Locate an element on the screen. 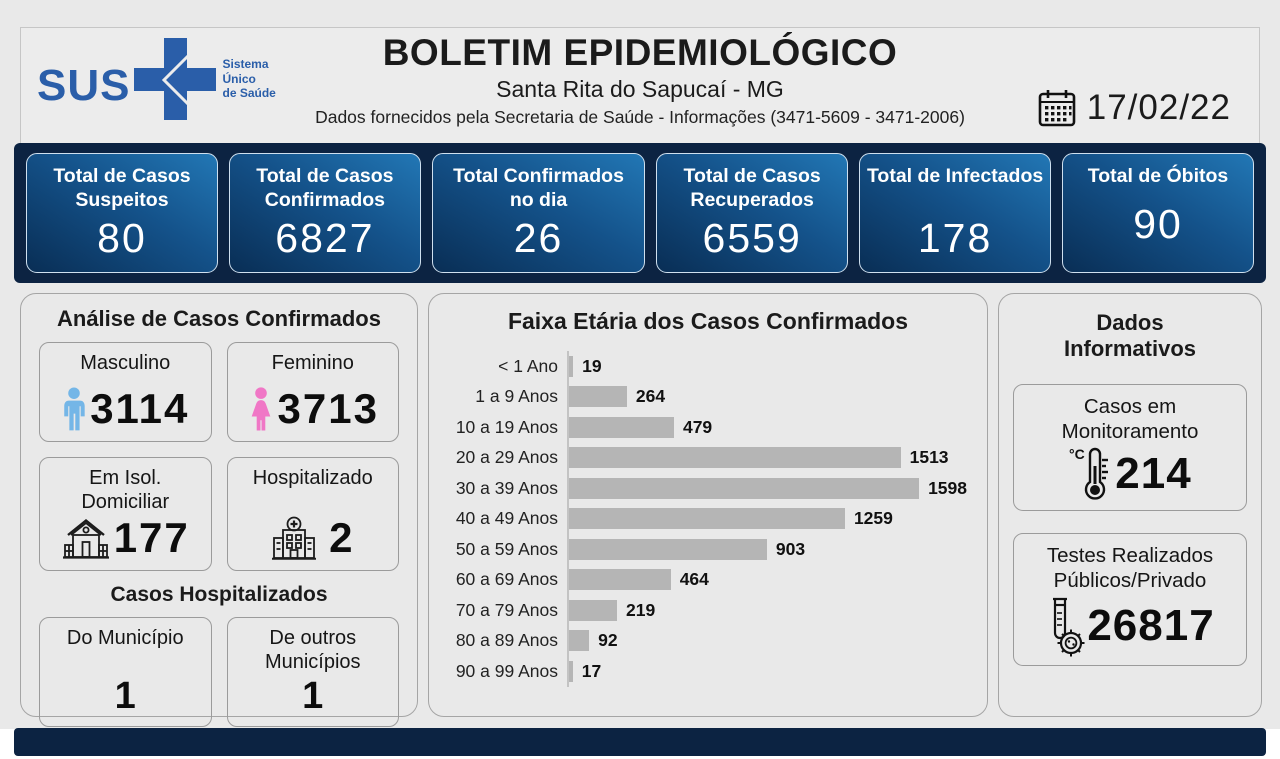 The width and height of the screenshot is (1280, 759). stat-card-confirmados: Total de Casos Confirmados 6827 is located at coordinates (324, 213).